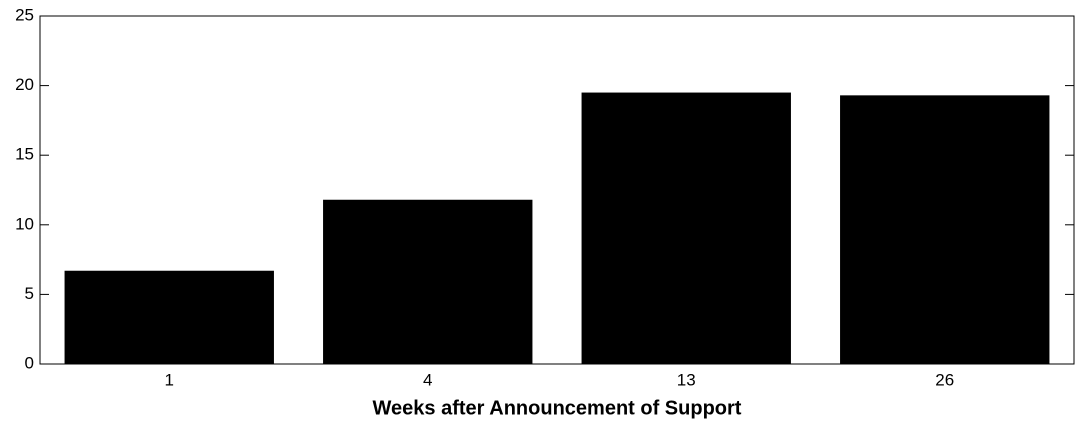 The width and height of the screenshot is (1076, 423). Describe the element at coordinates (29, 293) in the screenshot. I see `y-tick-label: 5` at that location.